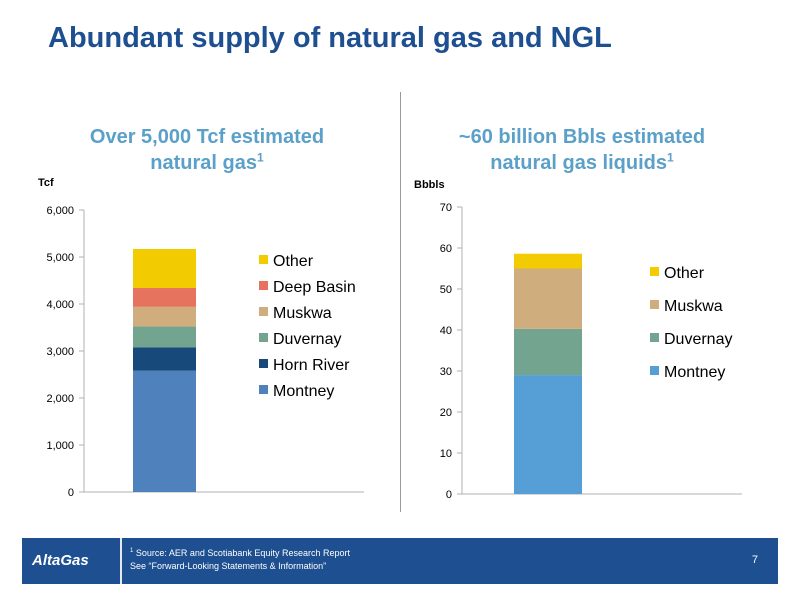 This screenshot has width=800, height=600. I want to click on ngl-bar-segment-other, so click(548, 261).